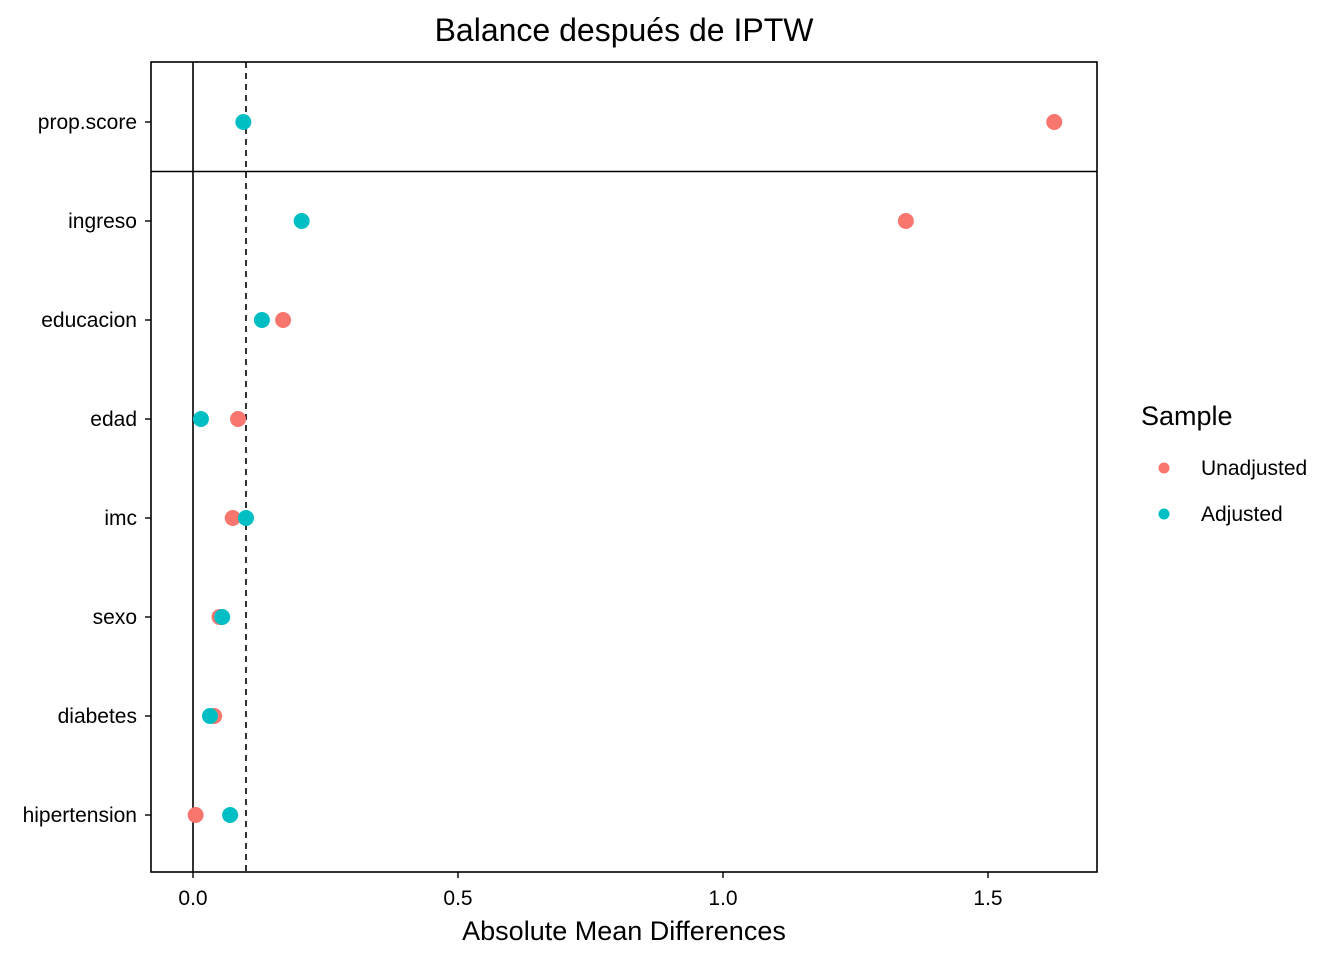 Image resolution: width=1344 pixels, height=960 pixels. What do you see at coordinates (195, 815) in the screenshot?
I see `point-unadjusted-hipertension` at bounding box center [195, 815].